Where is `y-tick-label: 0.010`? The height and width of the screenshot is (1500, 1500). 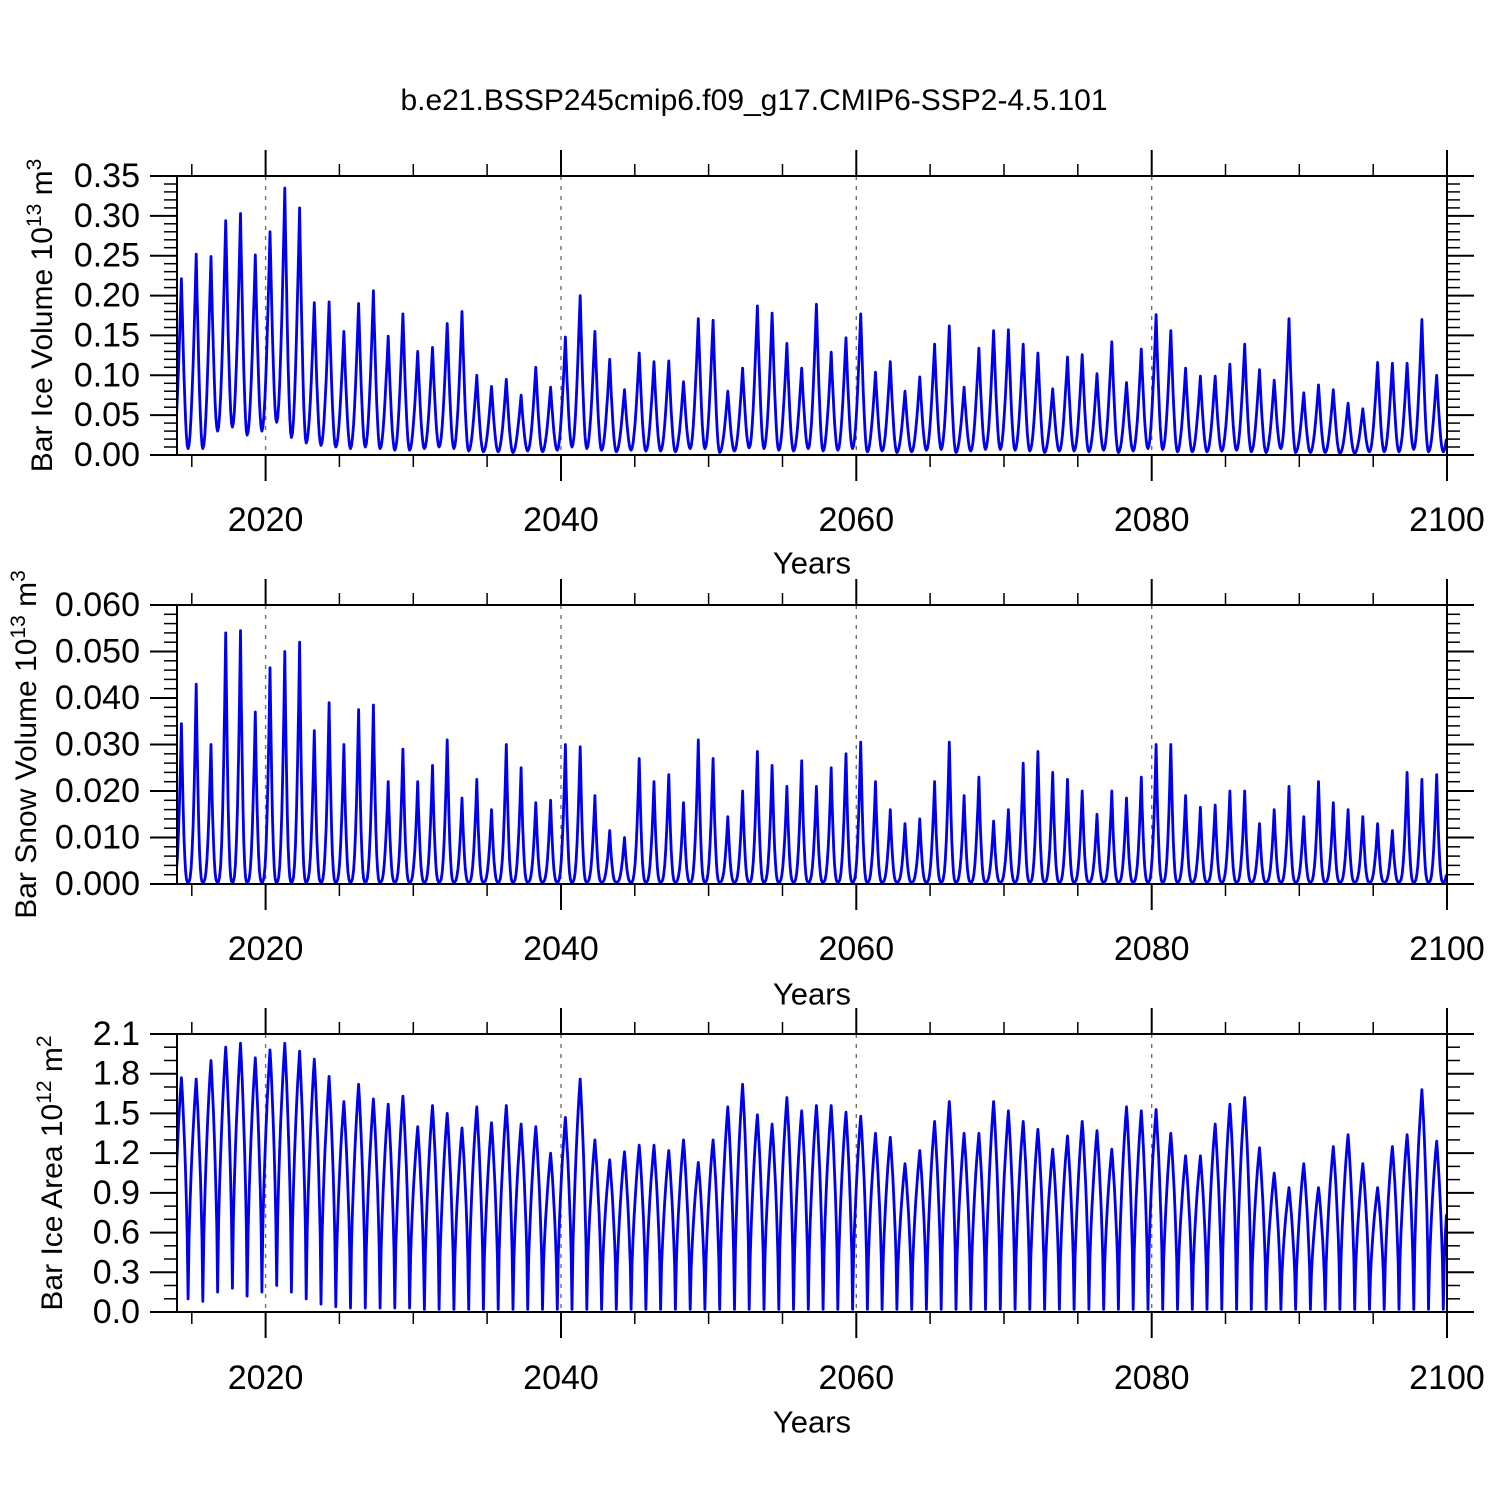
y-tick-label: 0.010 is located at coordinates (97, 838).